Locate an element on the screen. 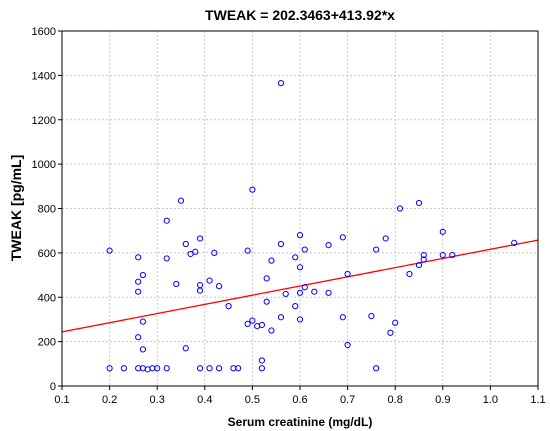 The image size is (550, 431). x-tick-label: 0.4 is located at coordinates (204, 400).